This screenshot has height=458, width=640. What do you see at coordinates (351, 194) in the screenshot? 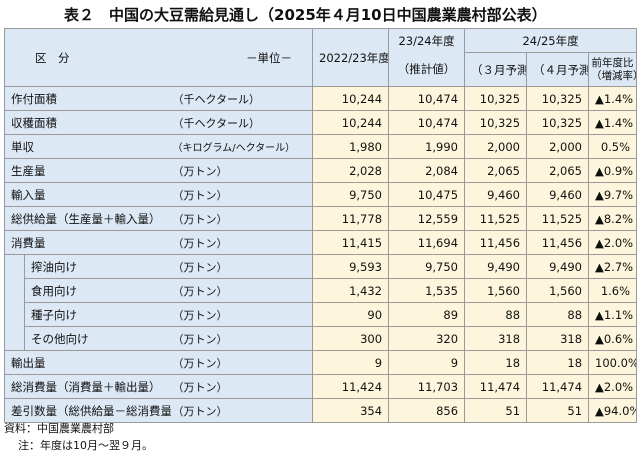
I see `cell-2022-23: 9,750` at bounding box center [351, 194].